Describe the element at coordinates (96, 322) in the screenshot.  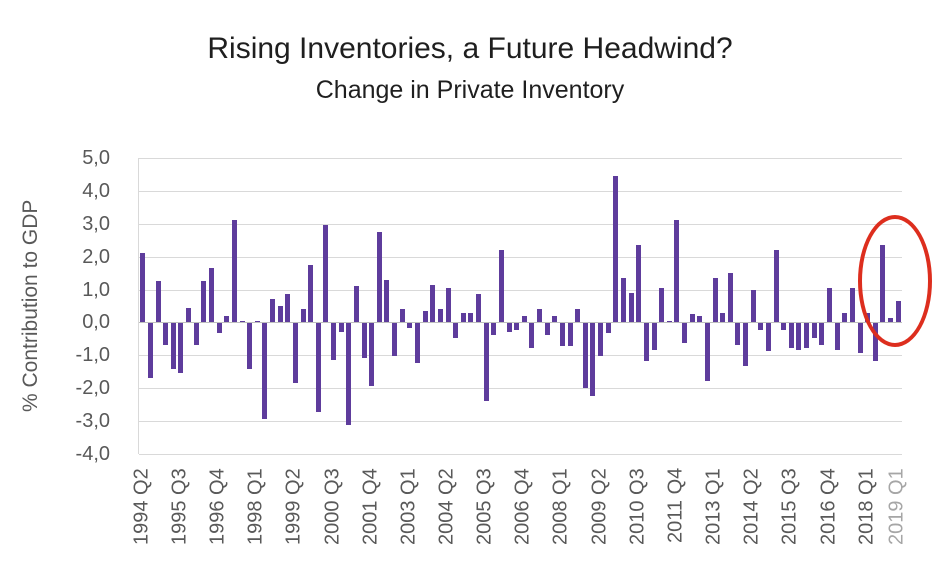
I see `y-tick-label: 0,0` at that location.